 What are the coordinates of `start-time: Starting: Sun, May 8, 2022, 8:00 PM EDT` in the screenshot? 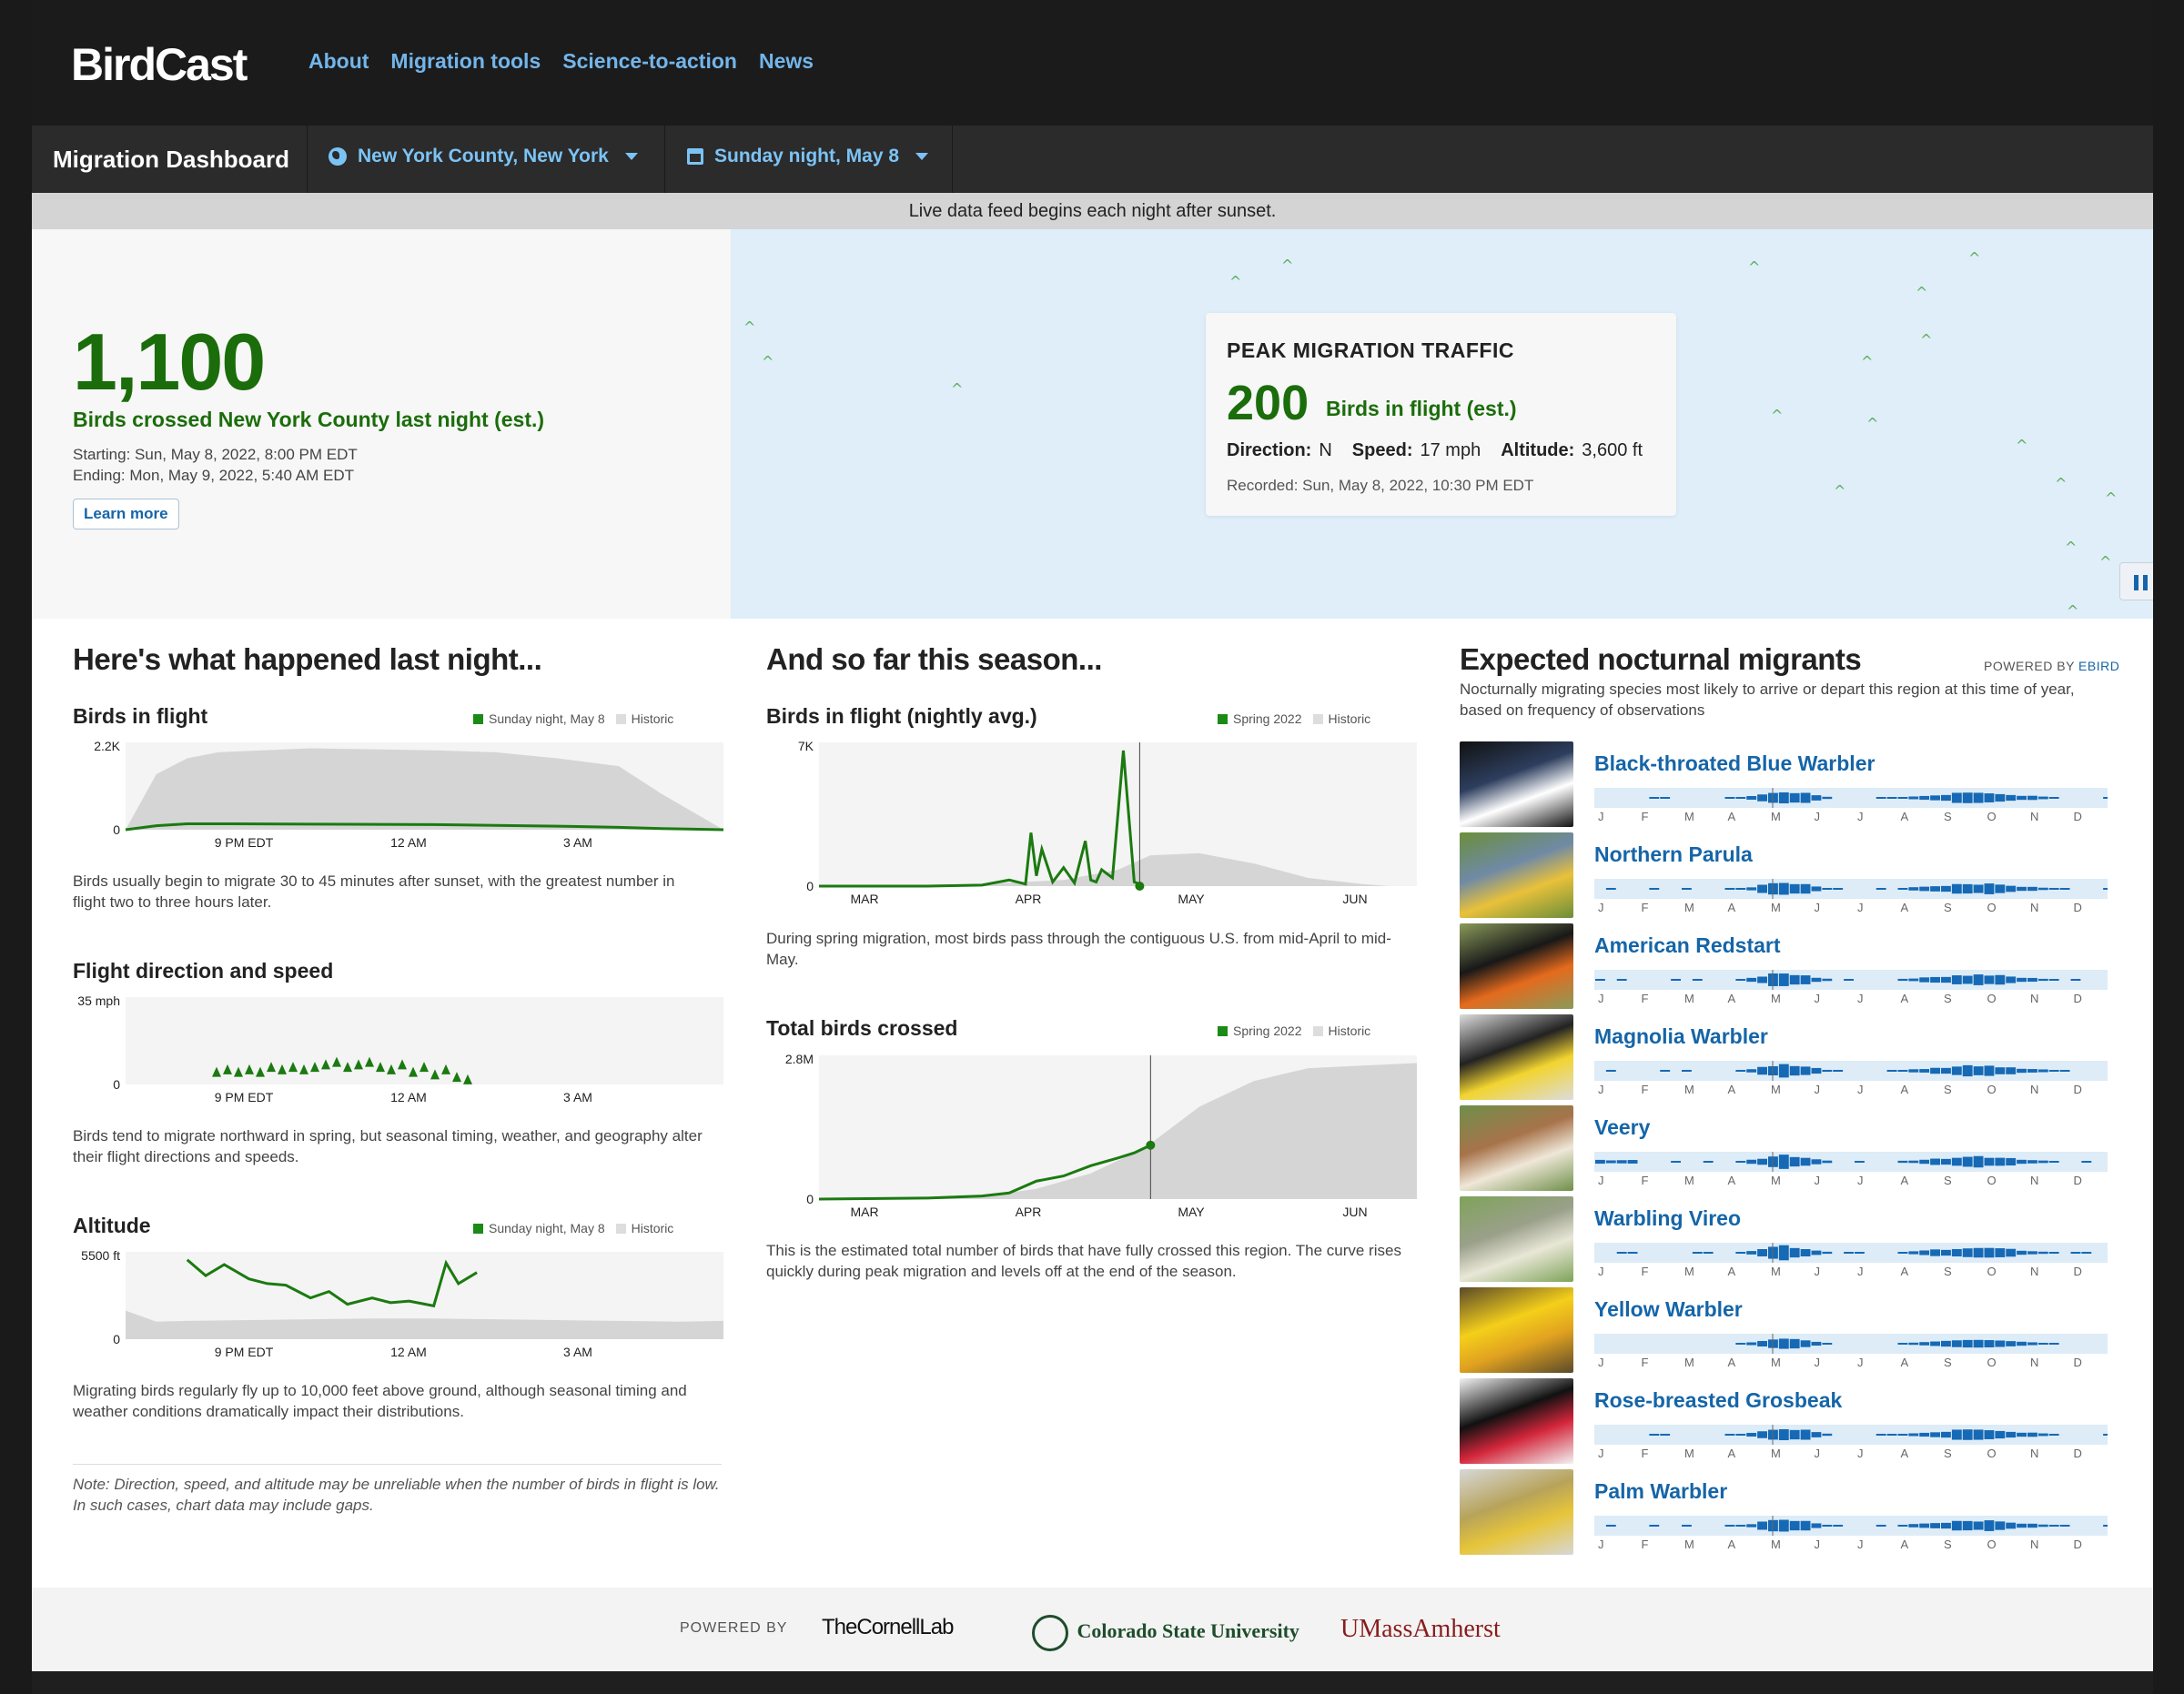 It's located at (216, 454).